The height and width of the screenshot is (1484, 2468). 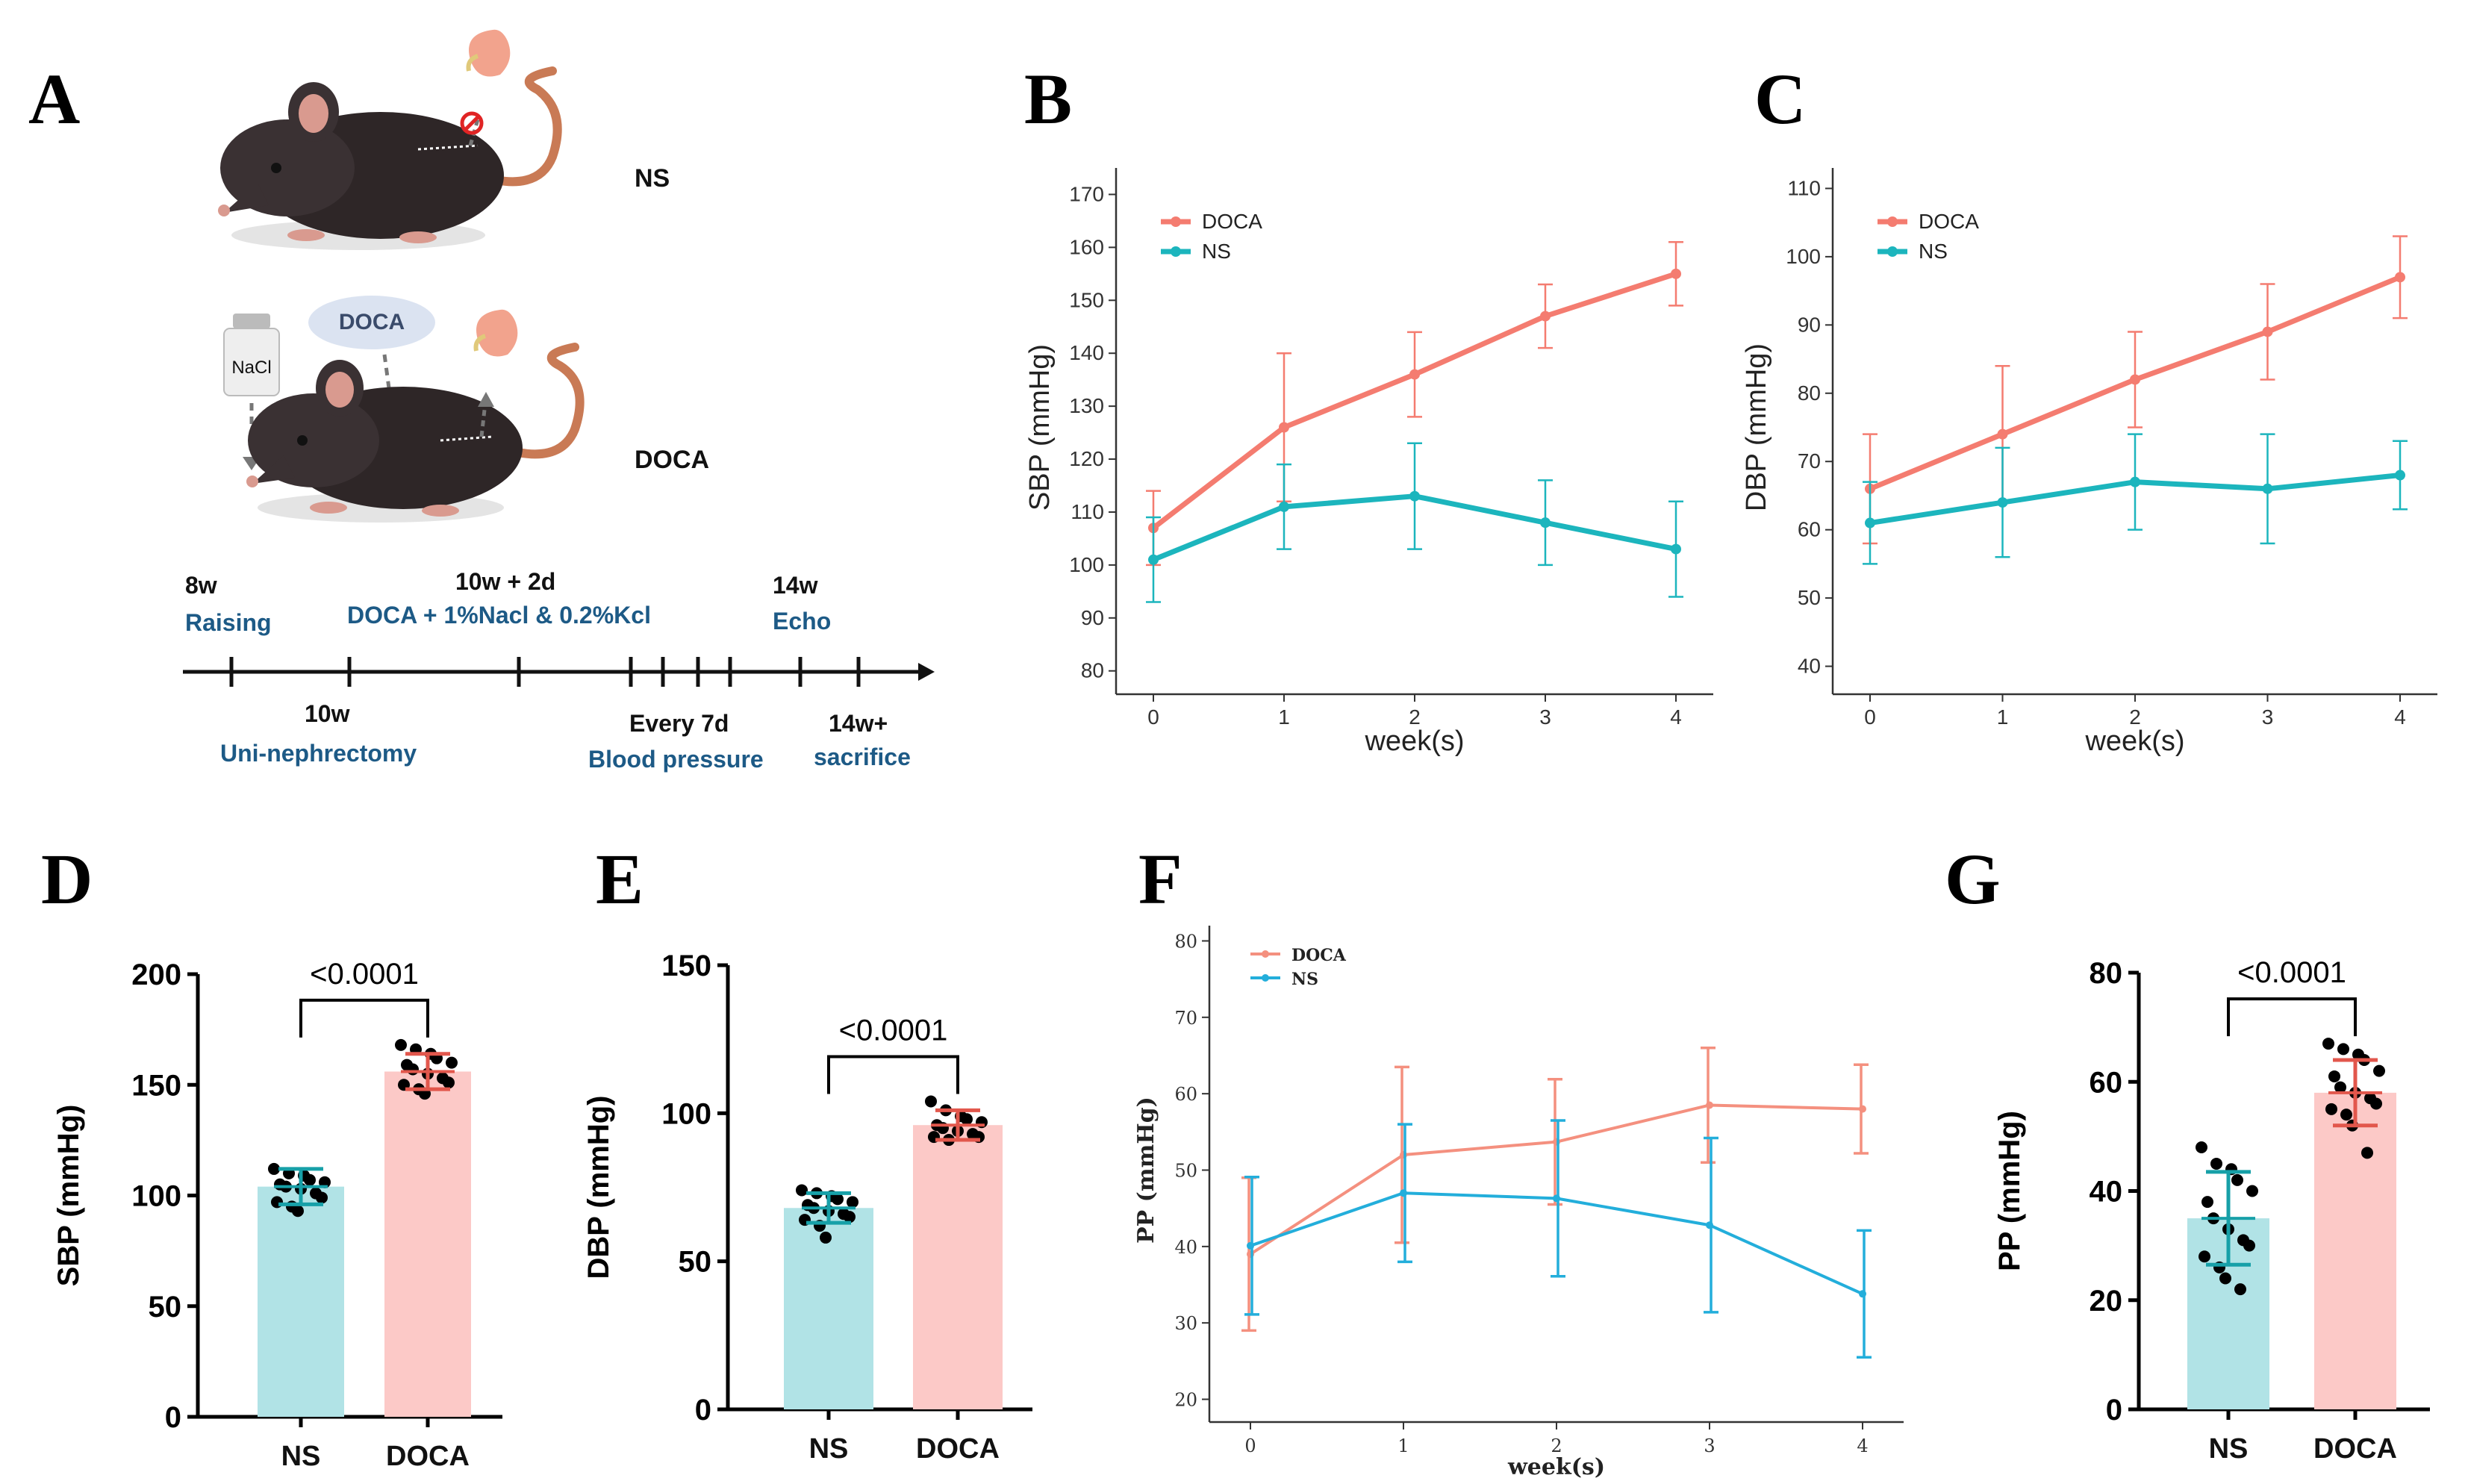 What do you see at coordinates (1160, 879) in the screenshot?
I see `panel-label-f: F` at bounding box center [1160, 879].